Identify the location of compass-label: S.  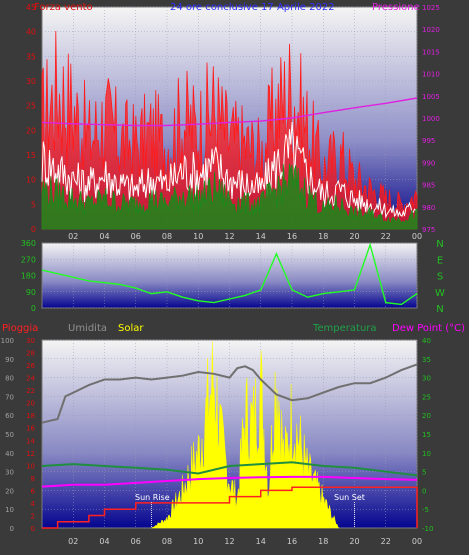
(440, 277).